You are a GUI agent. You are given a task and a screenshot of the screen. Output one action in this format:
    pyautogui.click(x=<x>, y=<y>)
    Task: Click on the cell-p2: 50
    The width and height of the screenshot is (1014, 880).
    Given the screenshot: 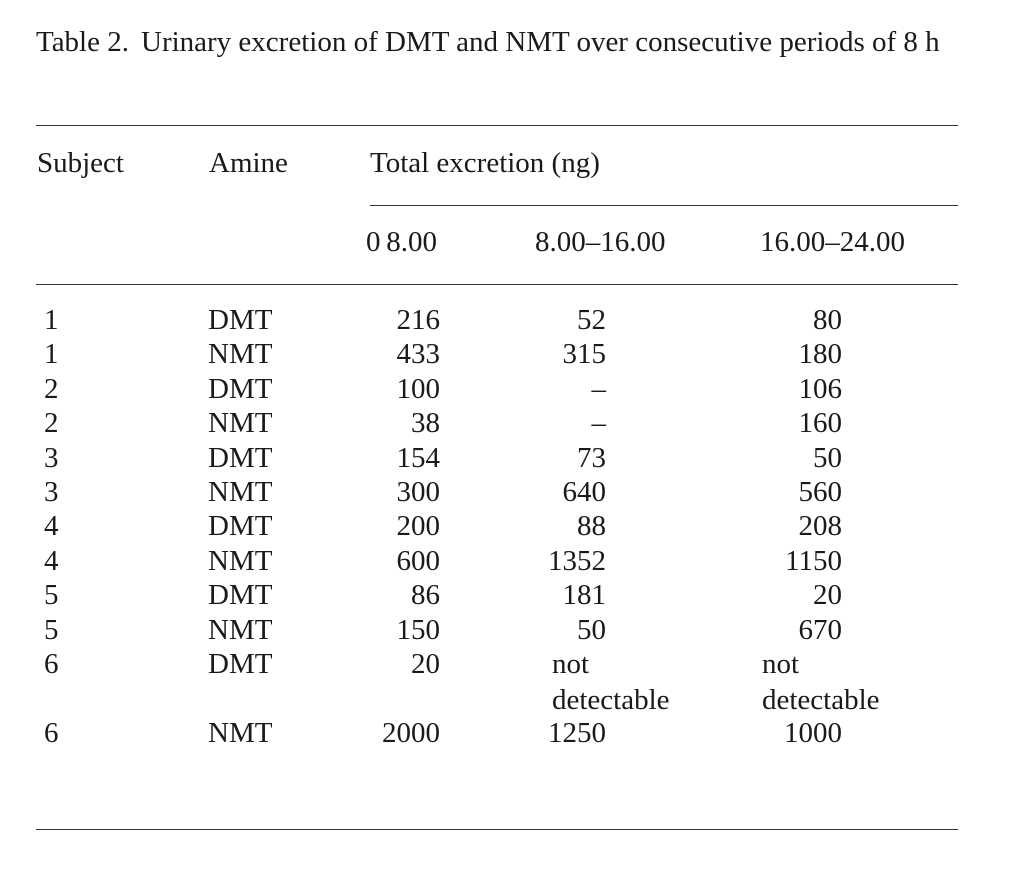 What is the action you would take?
    pyautogui.click(x=591, y=629)
    